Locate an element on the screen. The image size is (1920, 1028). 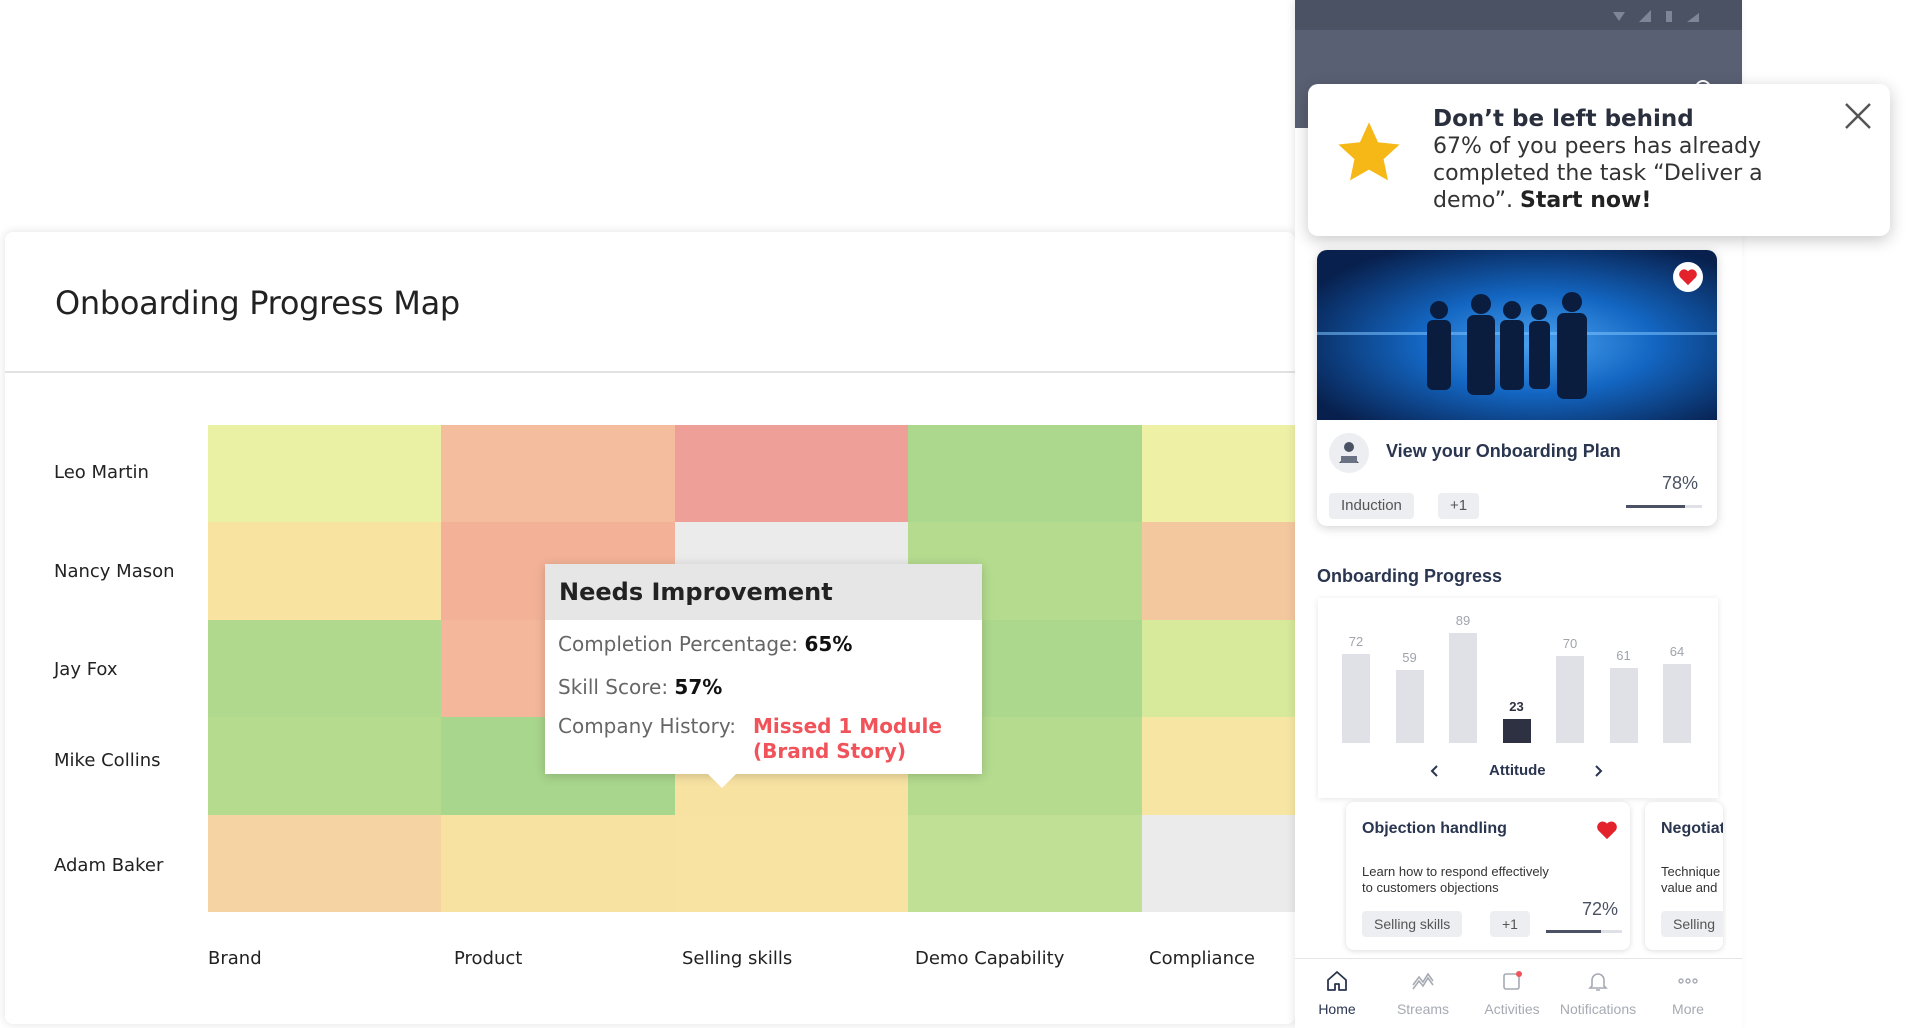
row-label-adam-baker: Adam Baker is located at coordinates (109, 865).